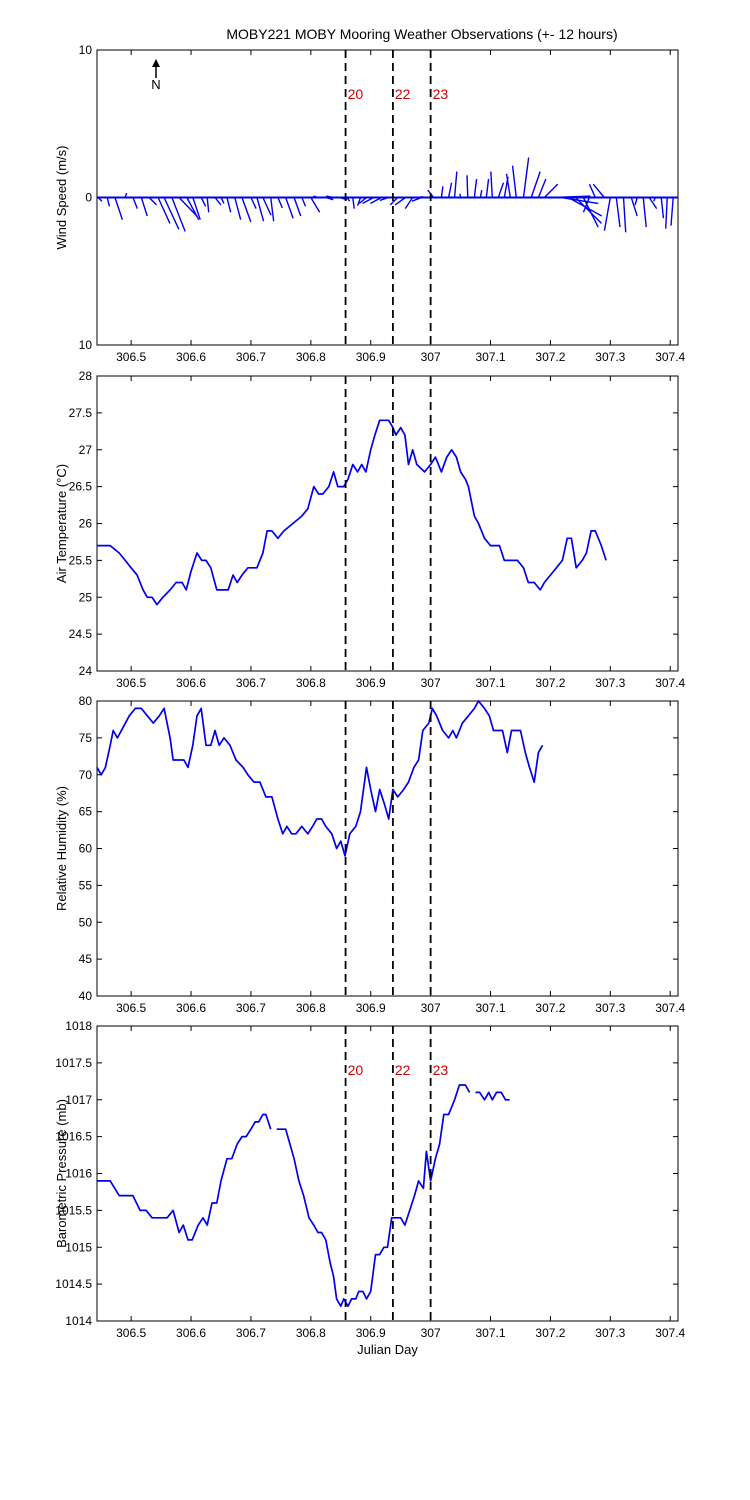  Describe the element at coordinates (86, 849) in the screenshot. I see `y-tick-label: 60` at that location.